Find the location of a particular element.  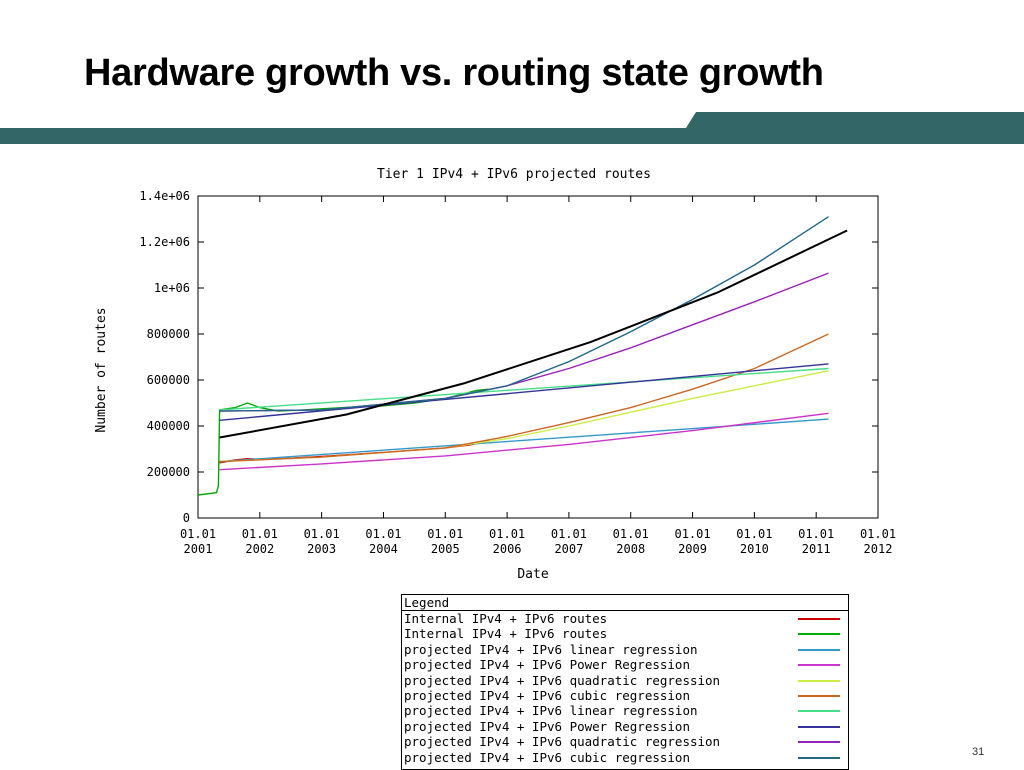

x-tick-label: 2011 is located at coordinates (816, 549).